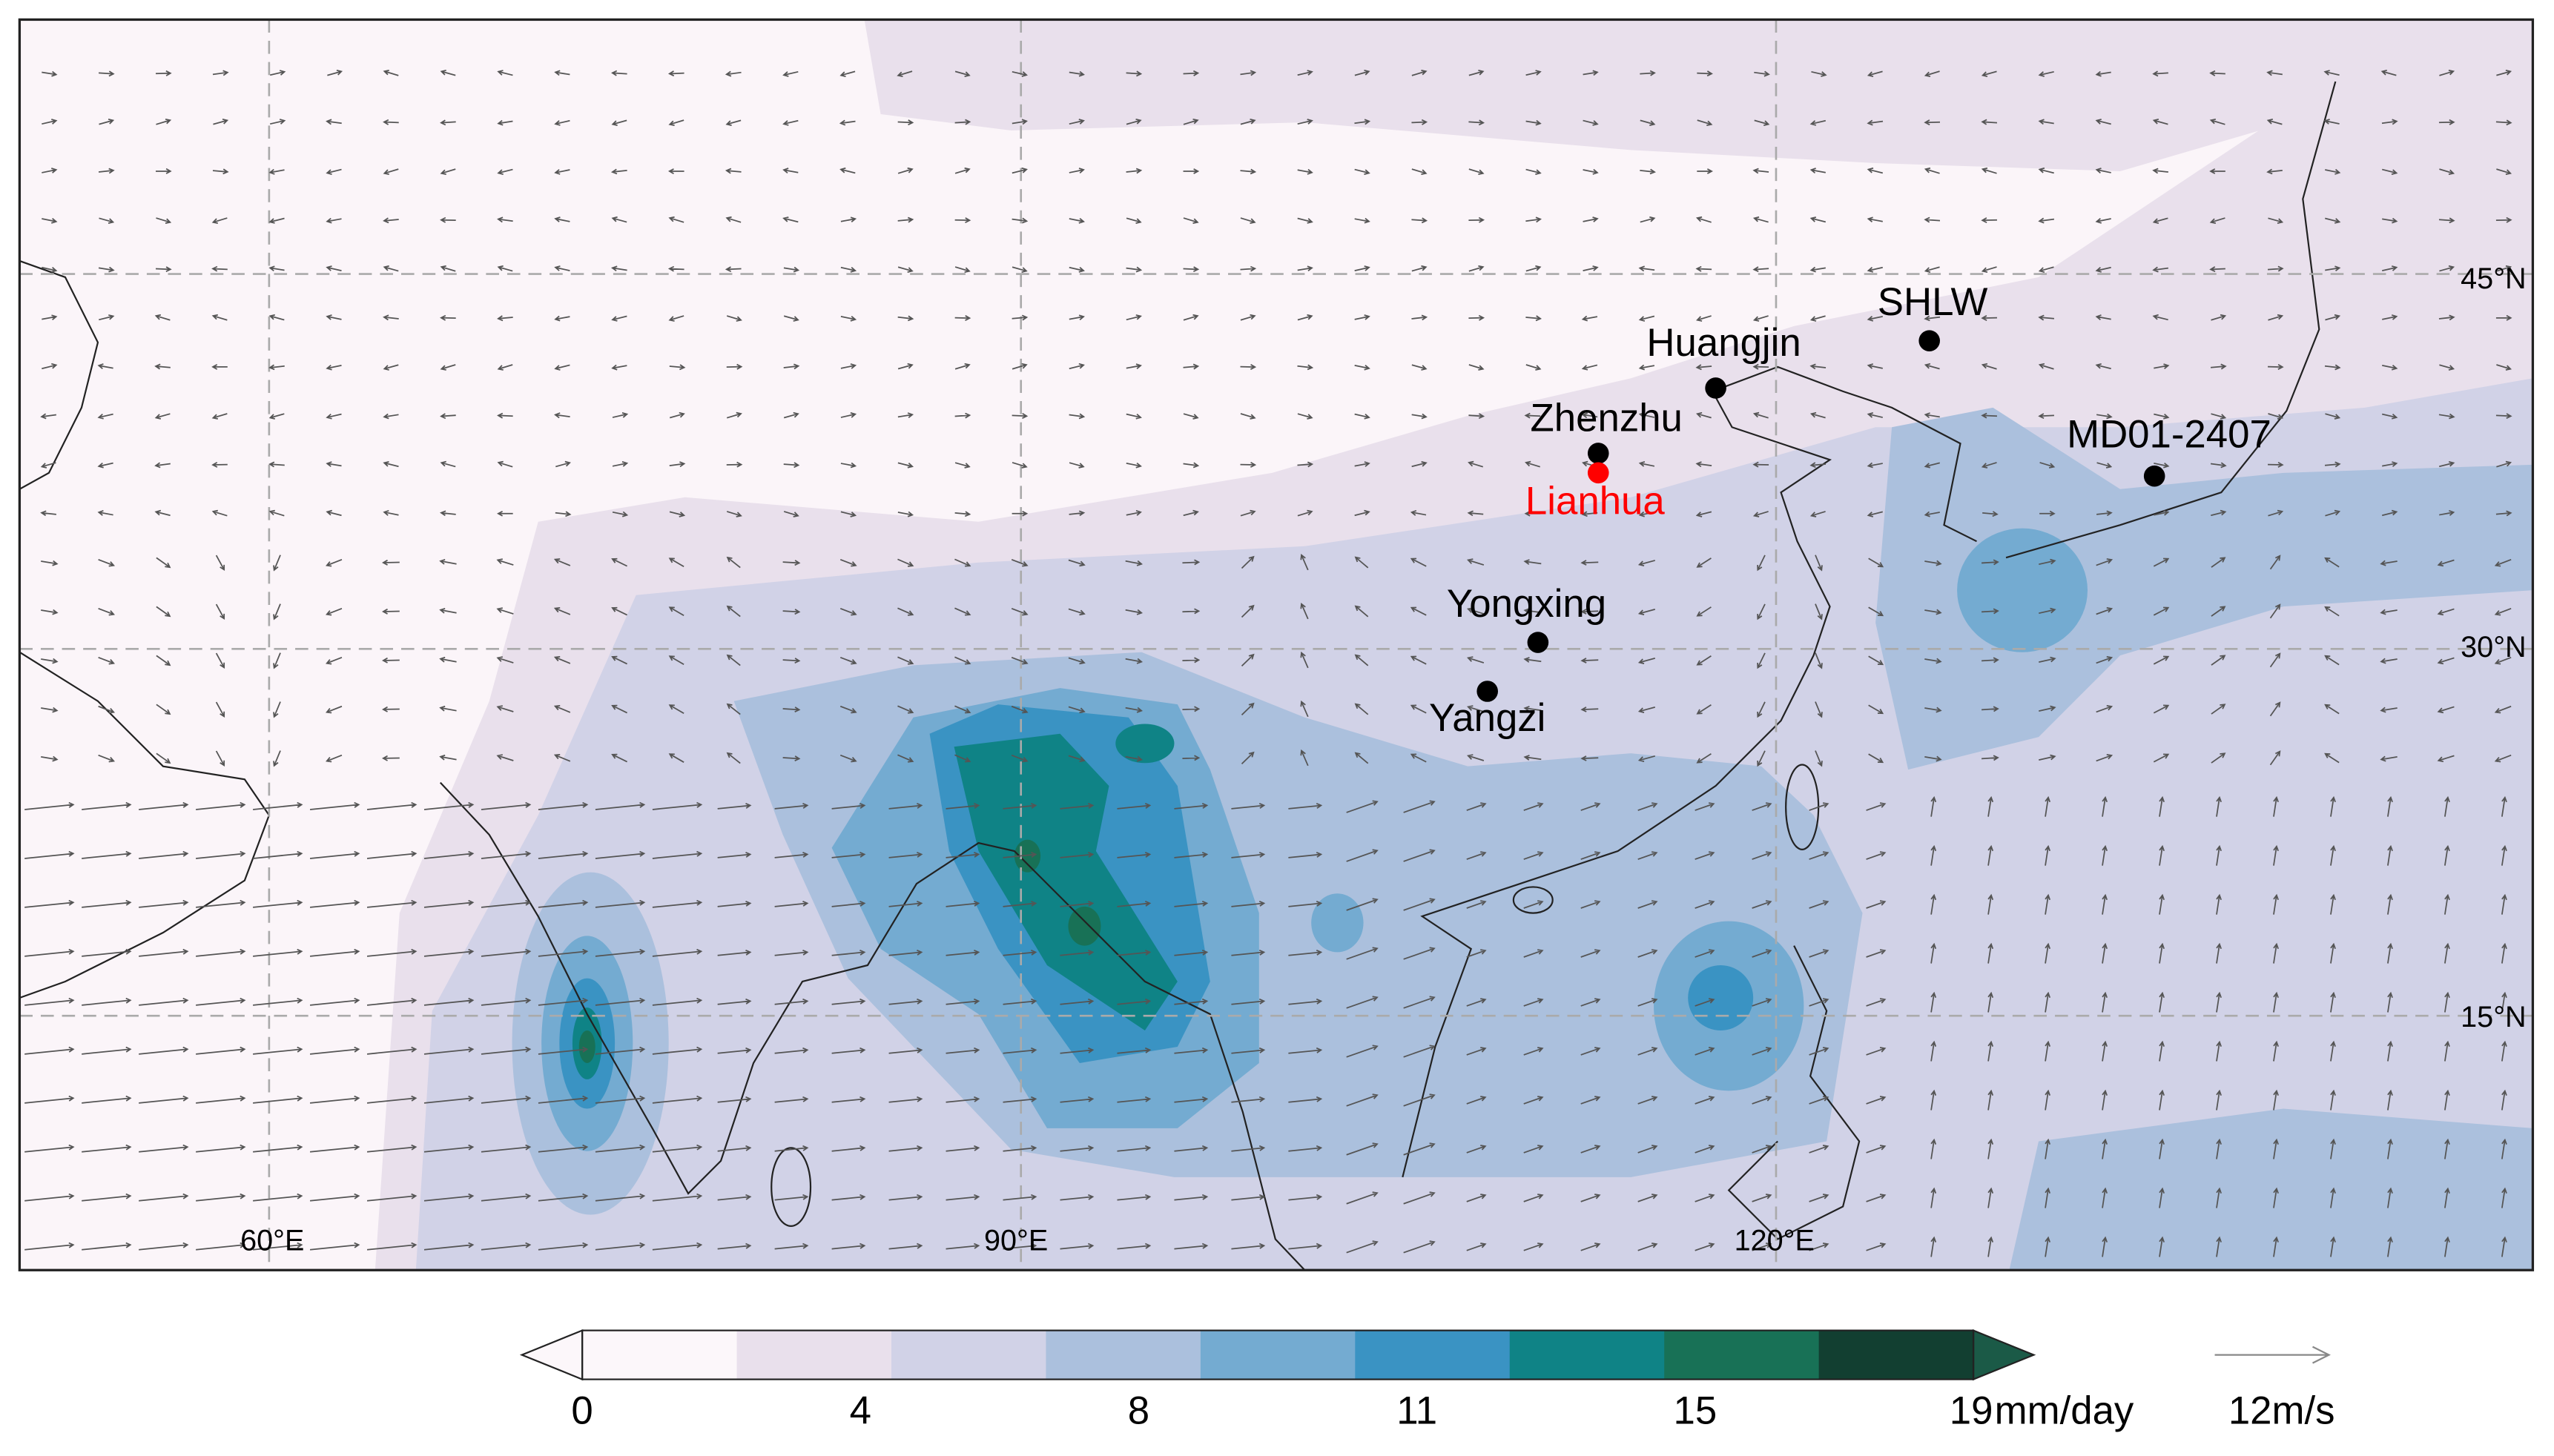 Image resolution: width=2554 pixels, height=1456 pixels. I want to click on site-label: SHLW, so click(1933, 302).